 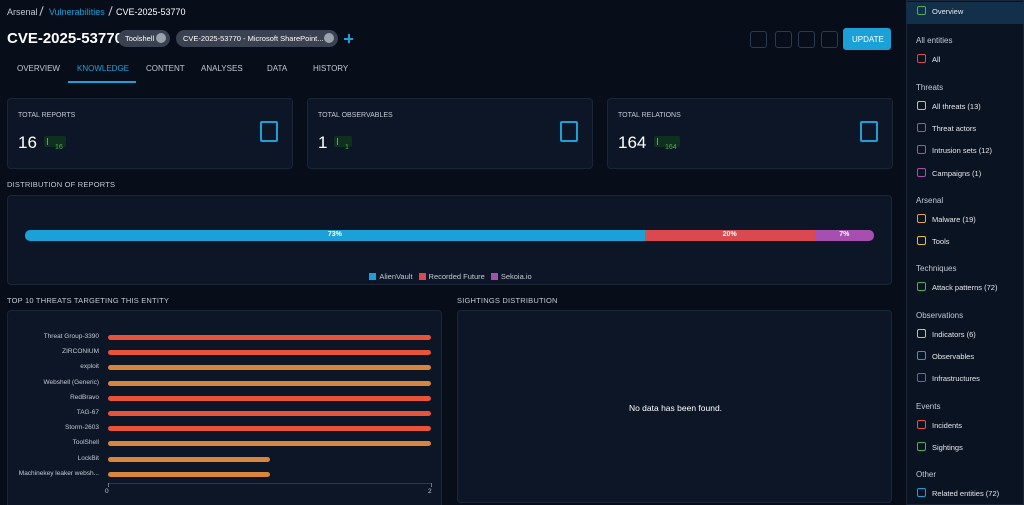 I want to click on bar-label: 73%, so click(x=334, y=234).